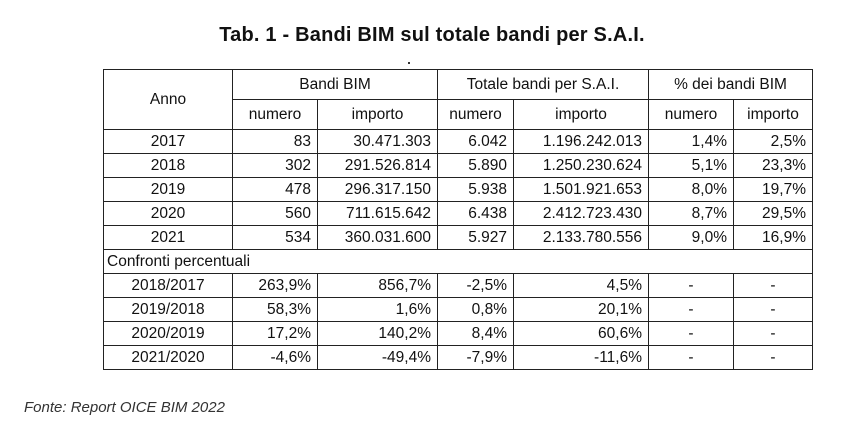 This screenshot has height=441, width=864. What do you see at coordinates (377, 309) in the screenshot?
I see `value-cell: 1,6%` at bounding box center [377, 309].